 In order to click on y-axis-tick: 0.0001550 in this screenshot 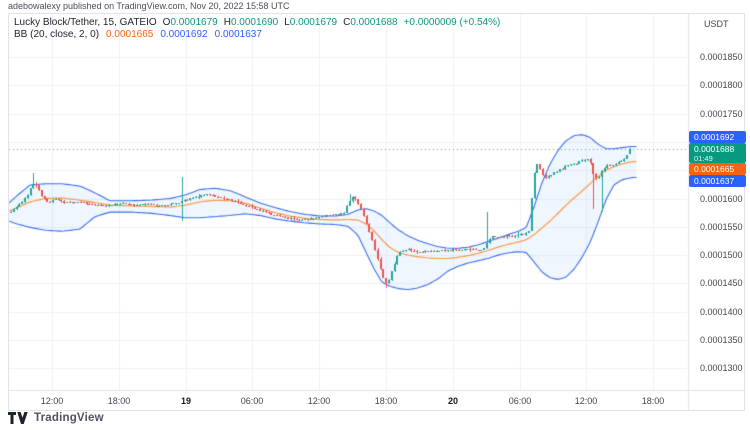, I will do `click(721, 227)`.